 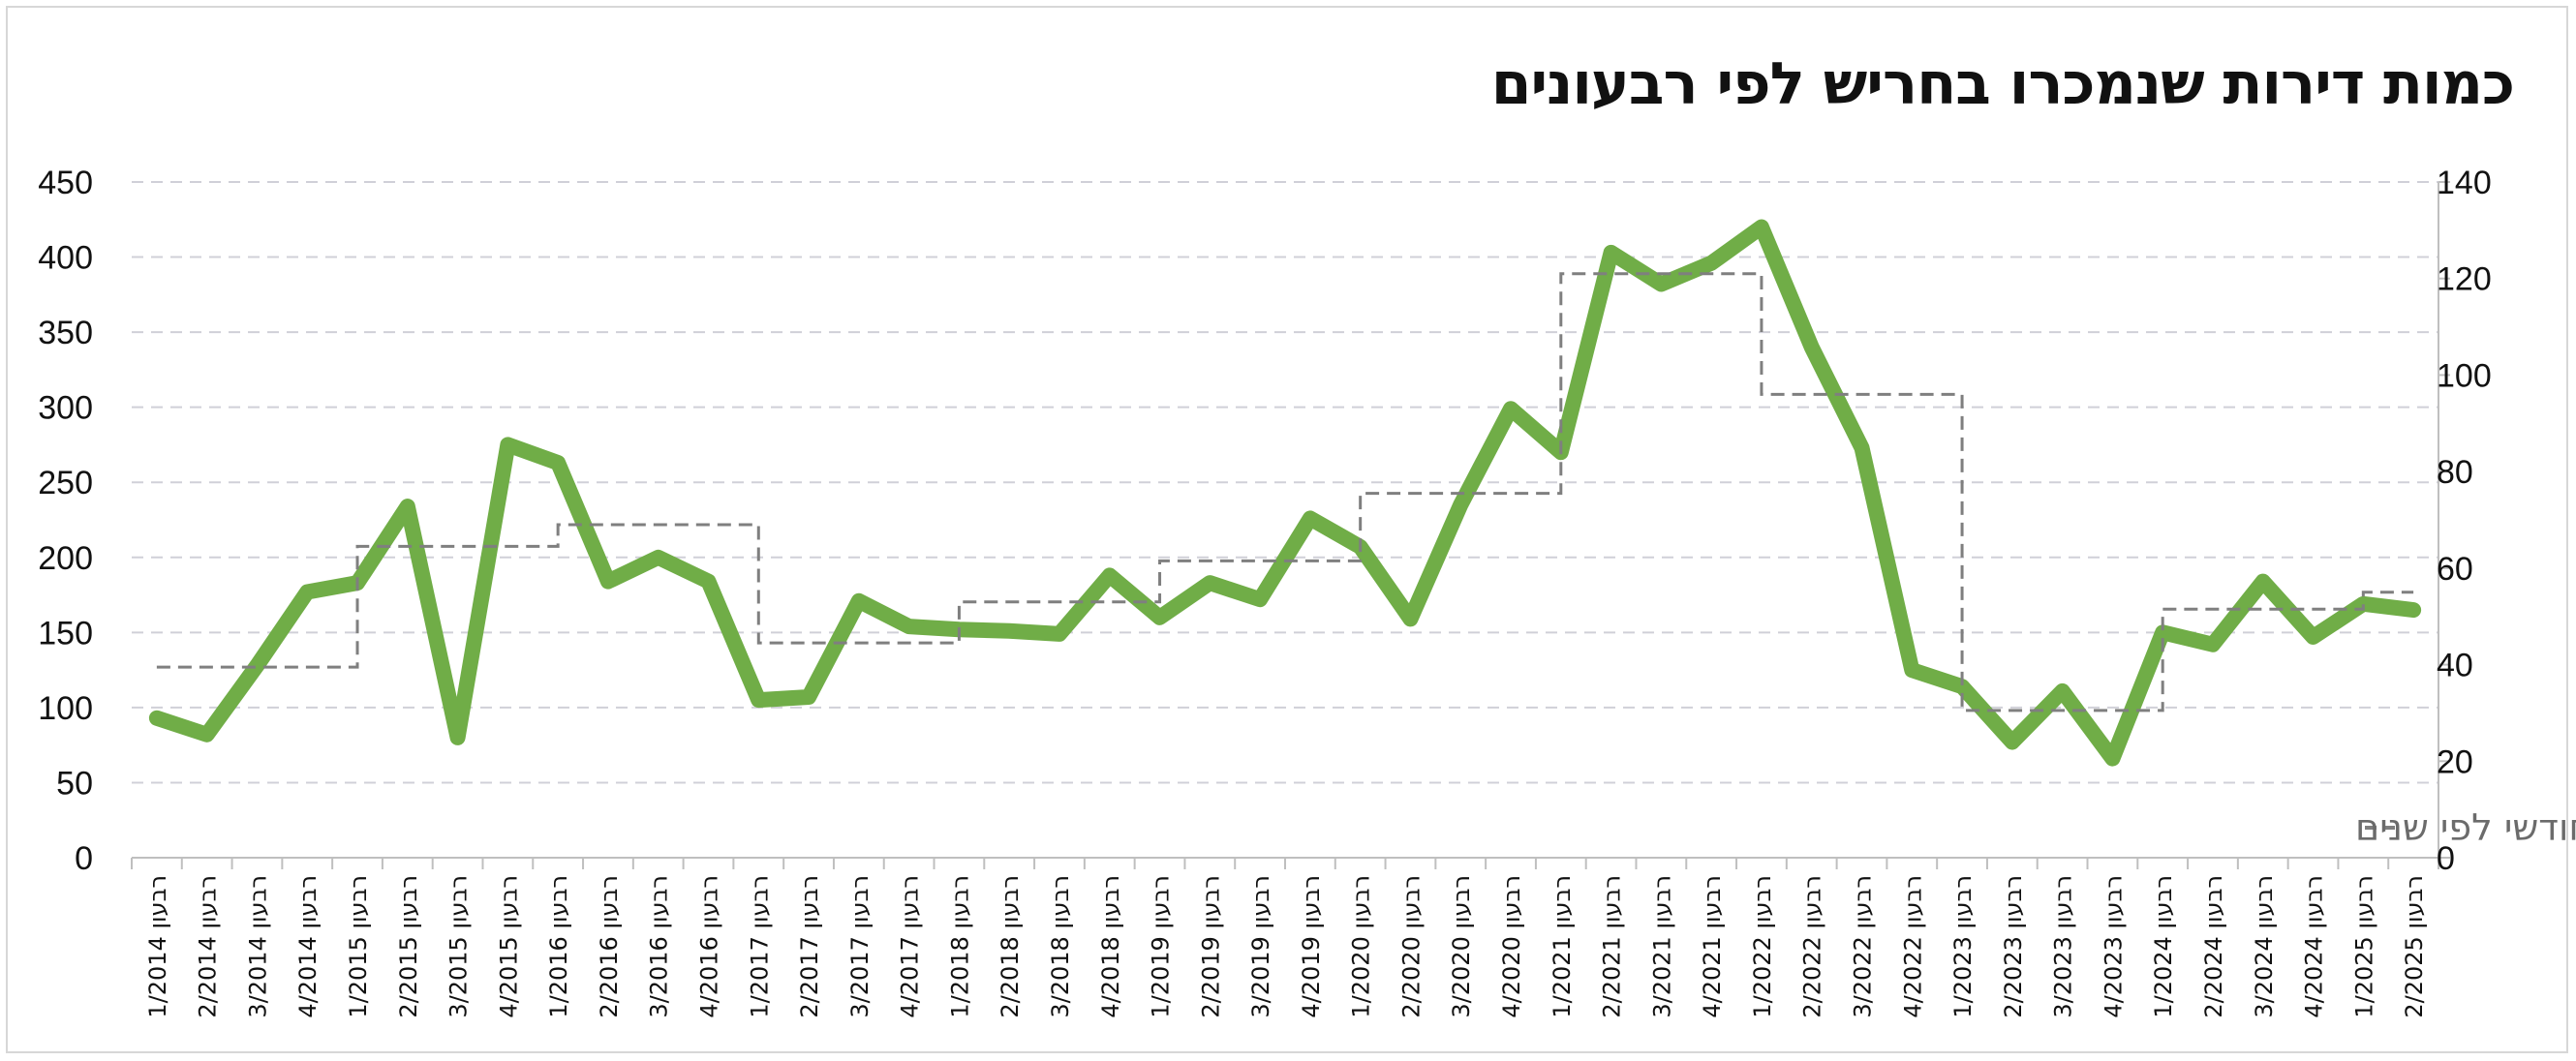 I want to click on category-label: רבעון 4/2021, so click(x=1712, y=946).